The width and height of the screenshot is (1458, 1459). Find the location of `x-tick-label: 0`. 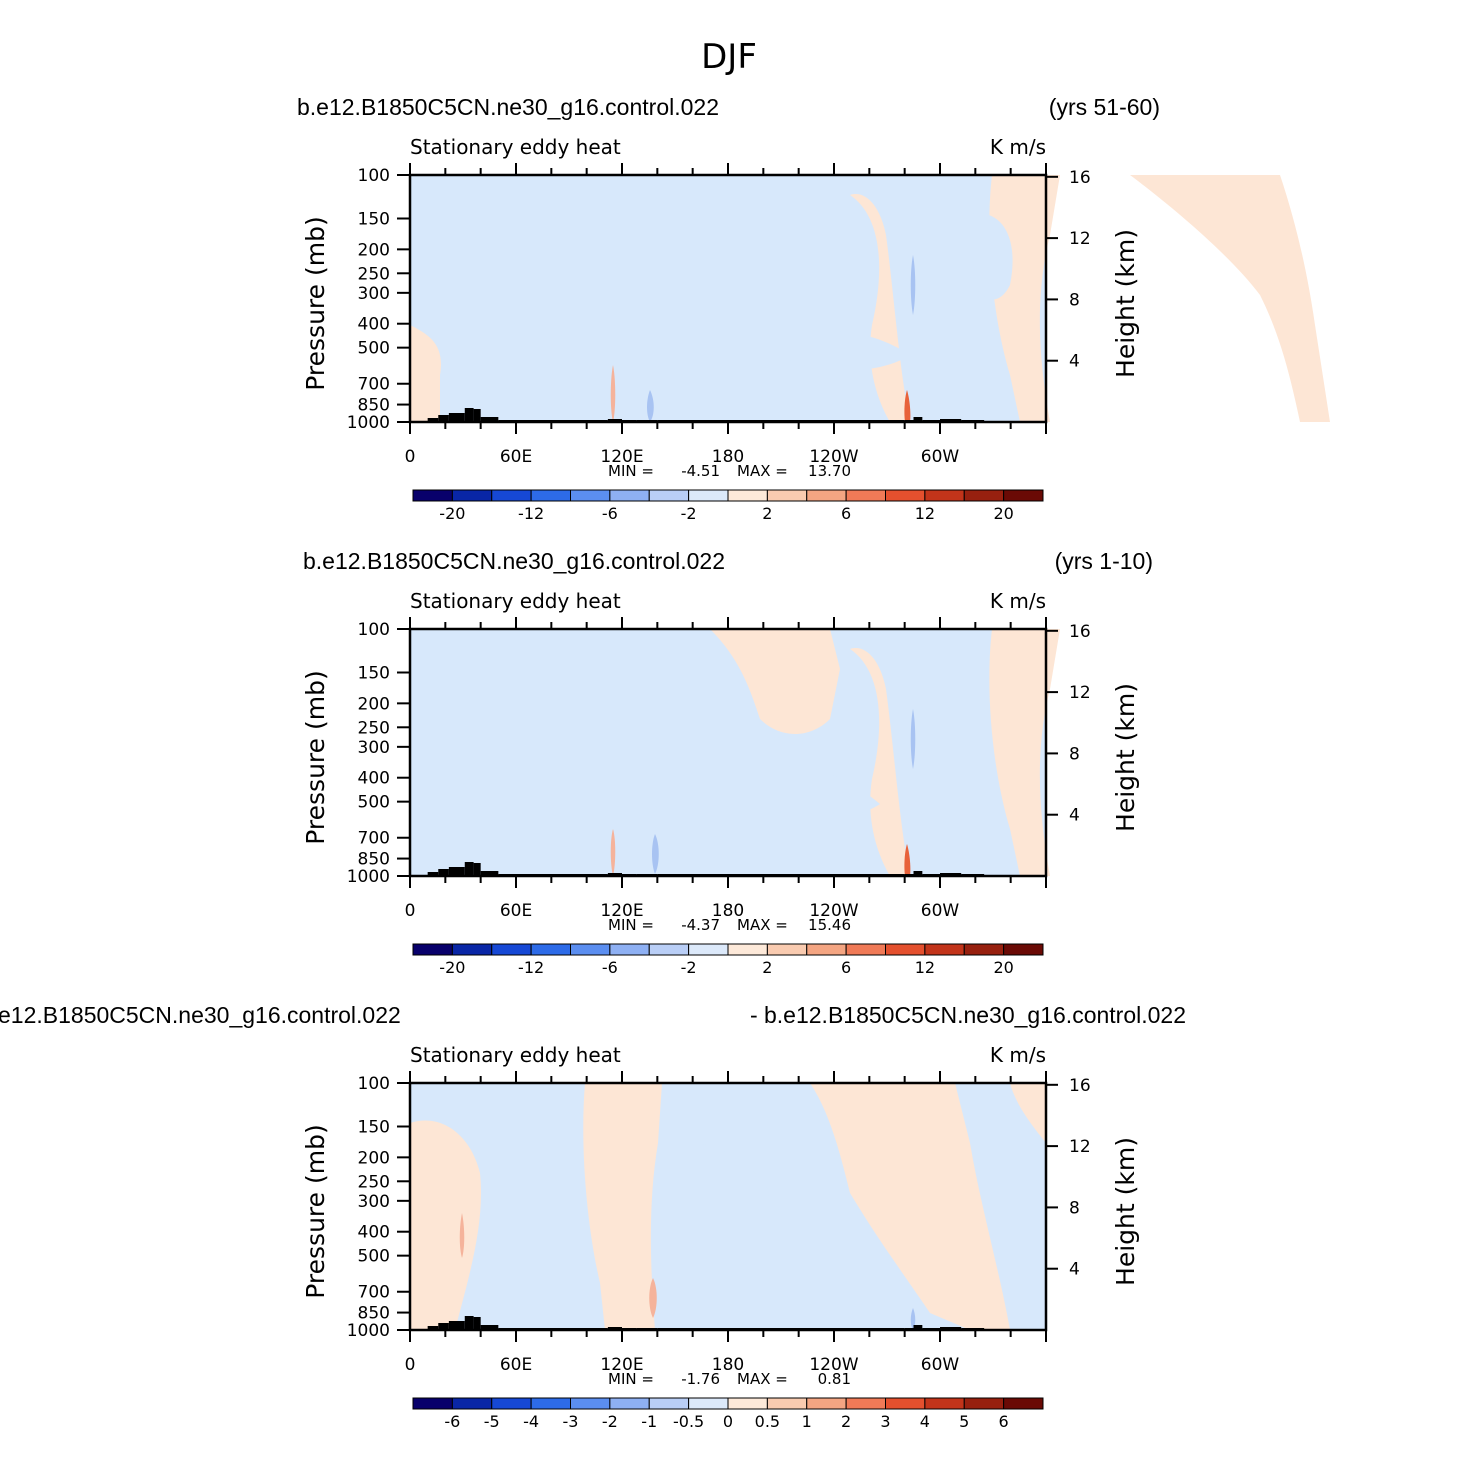

x-tick-label: 0 is located at coordinates (410, 1365).